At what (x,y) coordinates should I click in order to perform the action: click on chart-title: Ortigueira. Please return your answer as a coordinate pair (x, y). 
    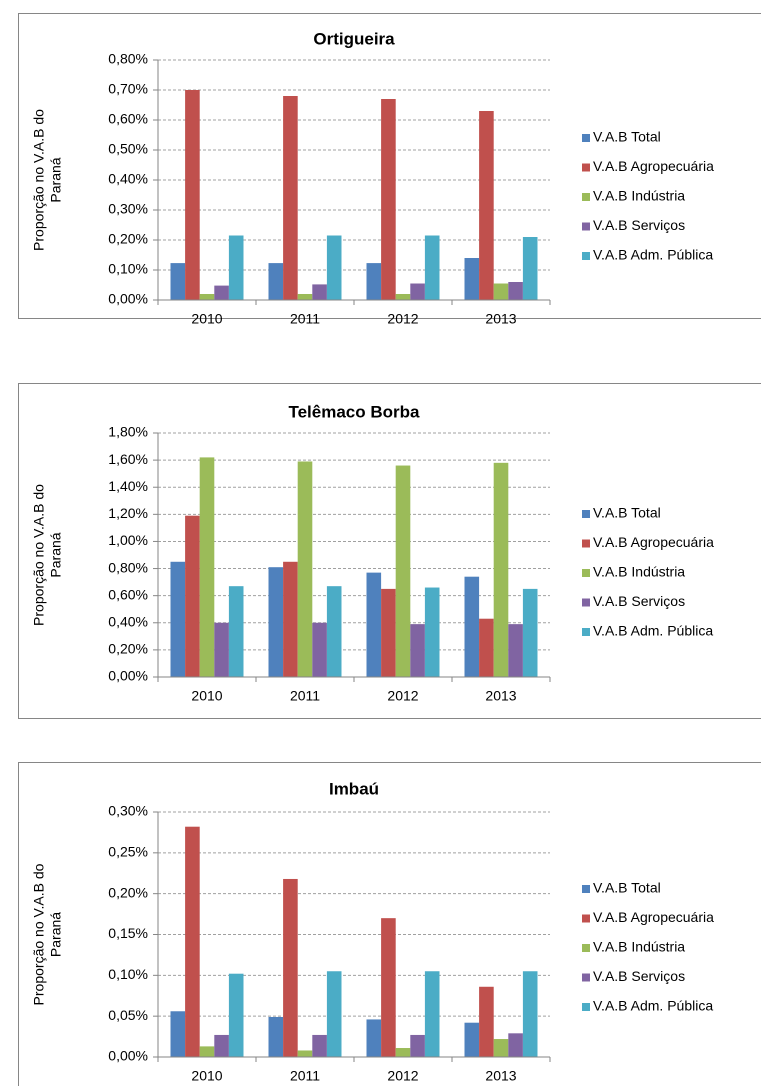
    Looking at the image, I should click on (354, 38).